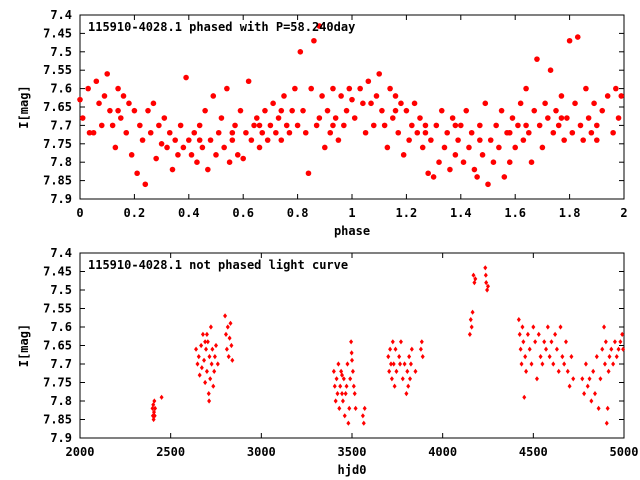  I want to click on y-tick-label: 7.7, so click(61, 364).